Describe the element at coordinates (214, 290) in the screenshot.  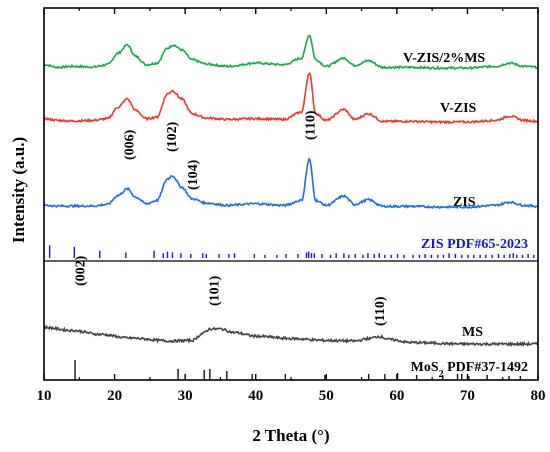
I see `peak-label-5: (101)` at that location.